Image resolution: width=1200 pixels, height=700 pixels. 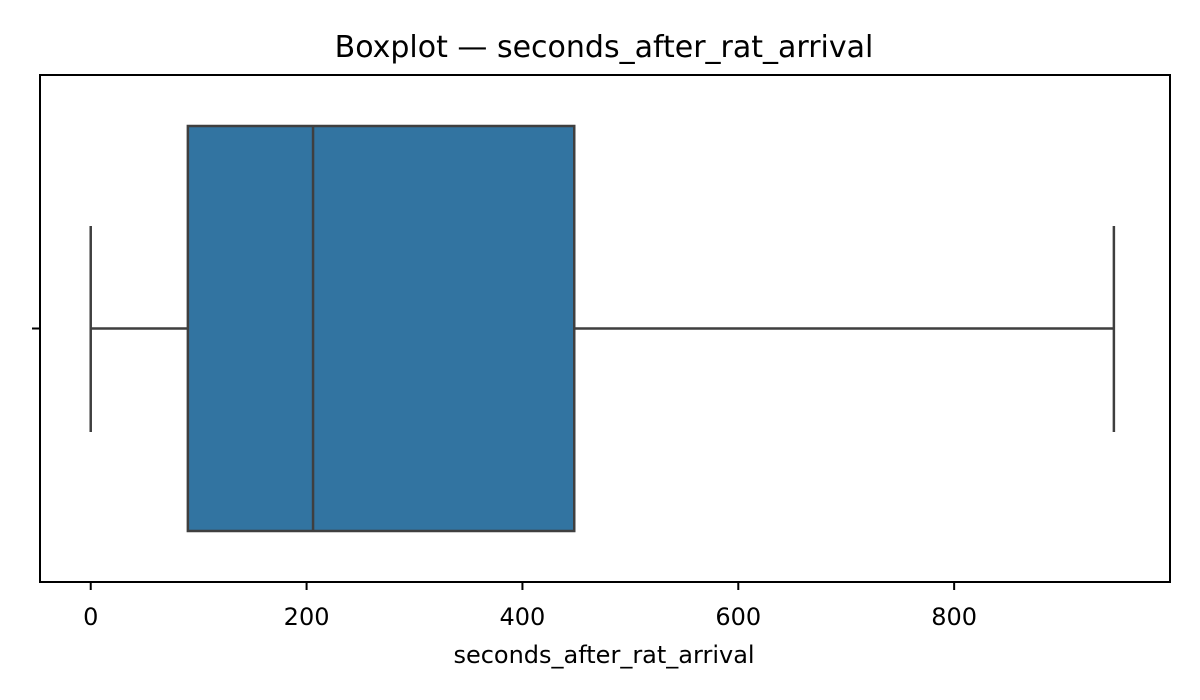 I want to click on x-tick-label: 400, so click(x=523, y=617).